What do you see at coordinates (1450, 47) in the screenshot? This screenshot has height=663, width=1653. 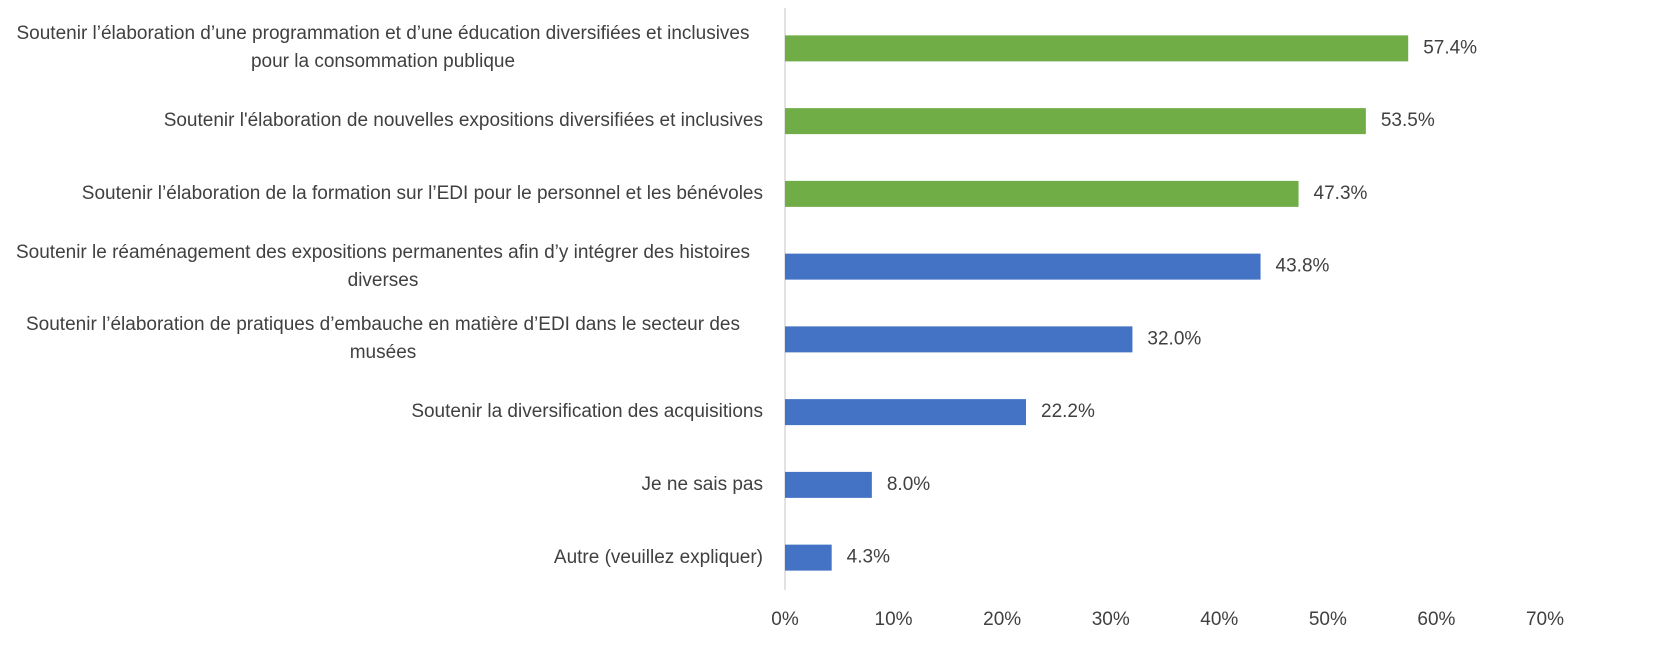 I see `value-label: 57.4%` at bounding box center [1450, 47].